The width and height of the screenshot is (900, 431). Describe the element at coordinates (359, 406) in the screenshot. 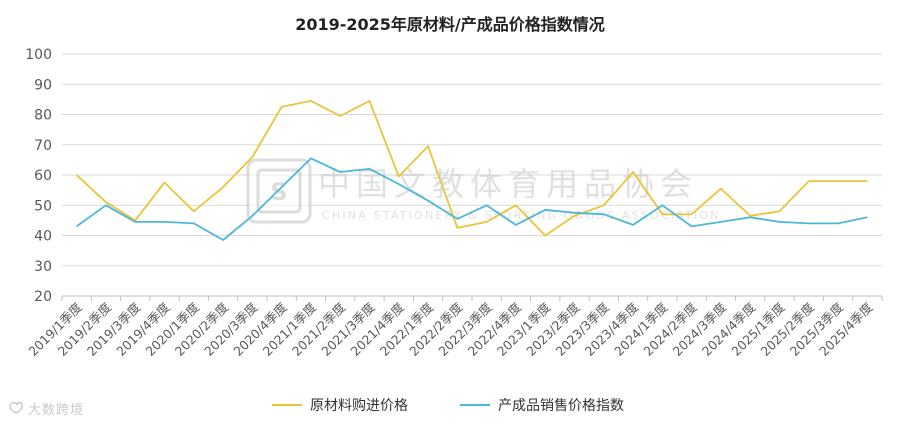

I see `legend-label-1: 原材料购进价格` at that location.